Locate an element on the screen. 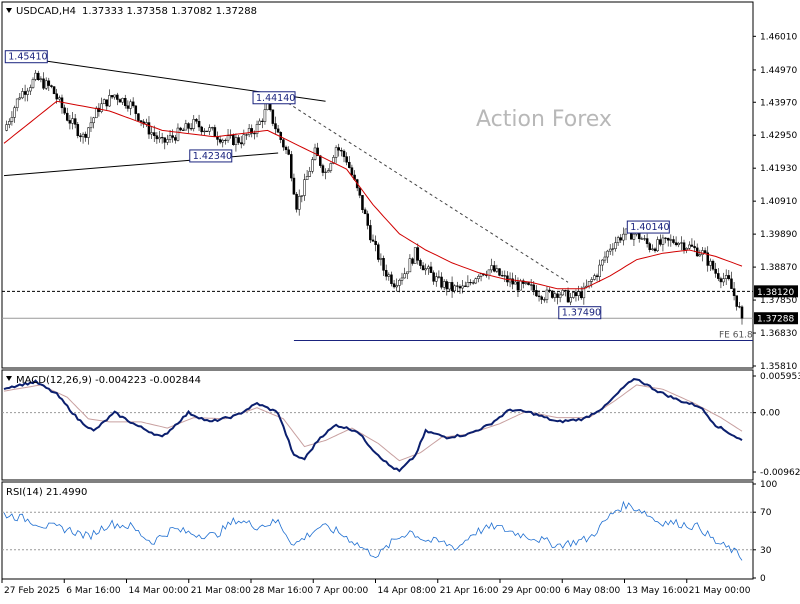 This screenshot has height=604, width=800. price-tick-label: 1.37850 is located at coordinates (778, 301).